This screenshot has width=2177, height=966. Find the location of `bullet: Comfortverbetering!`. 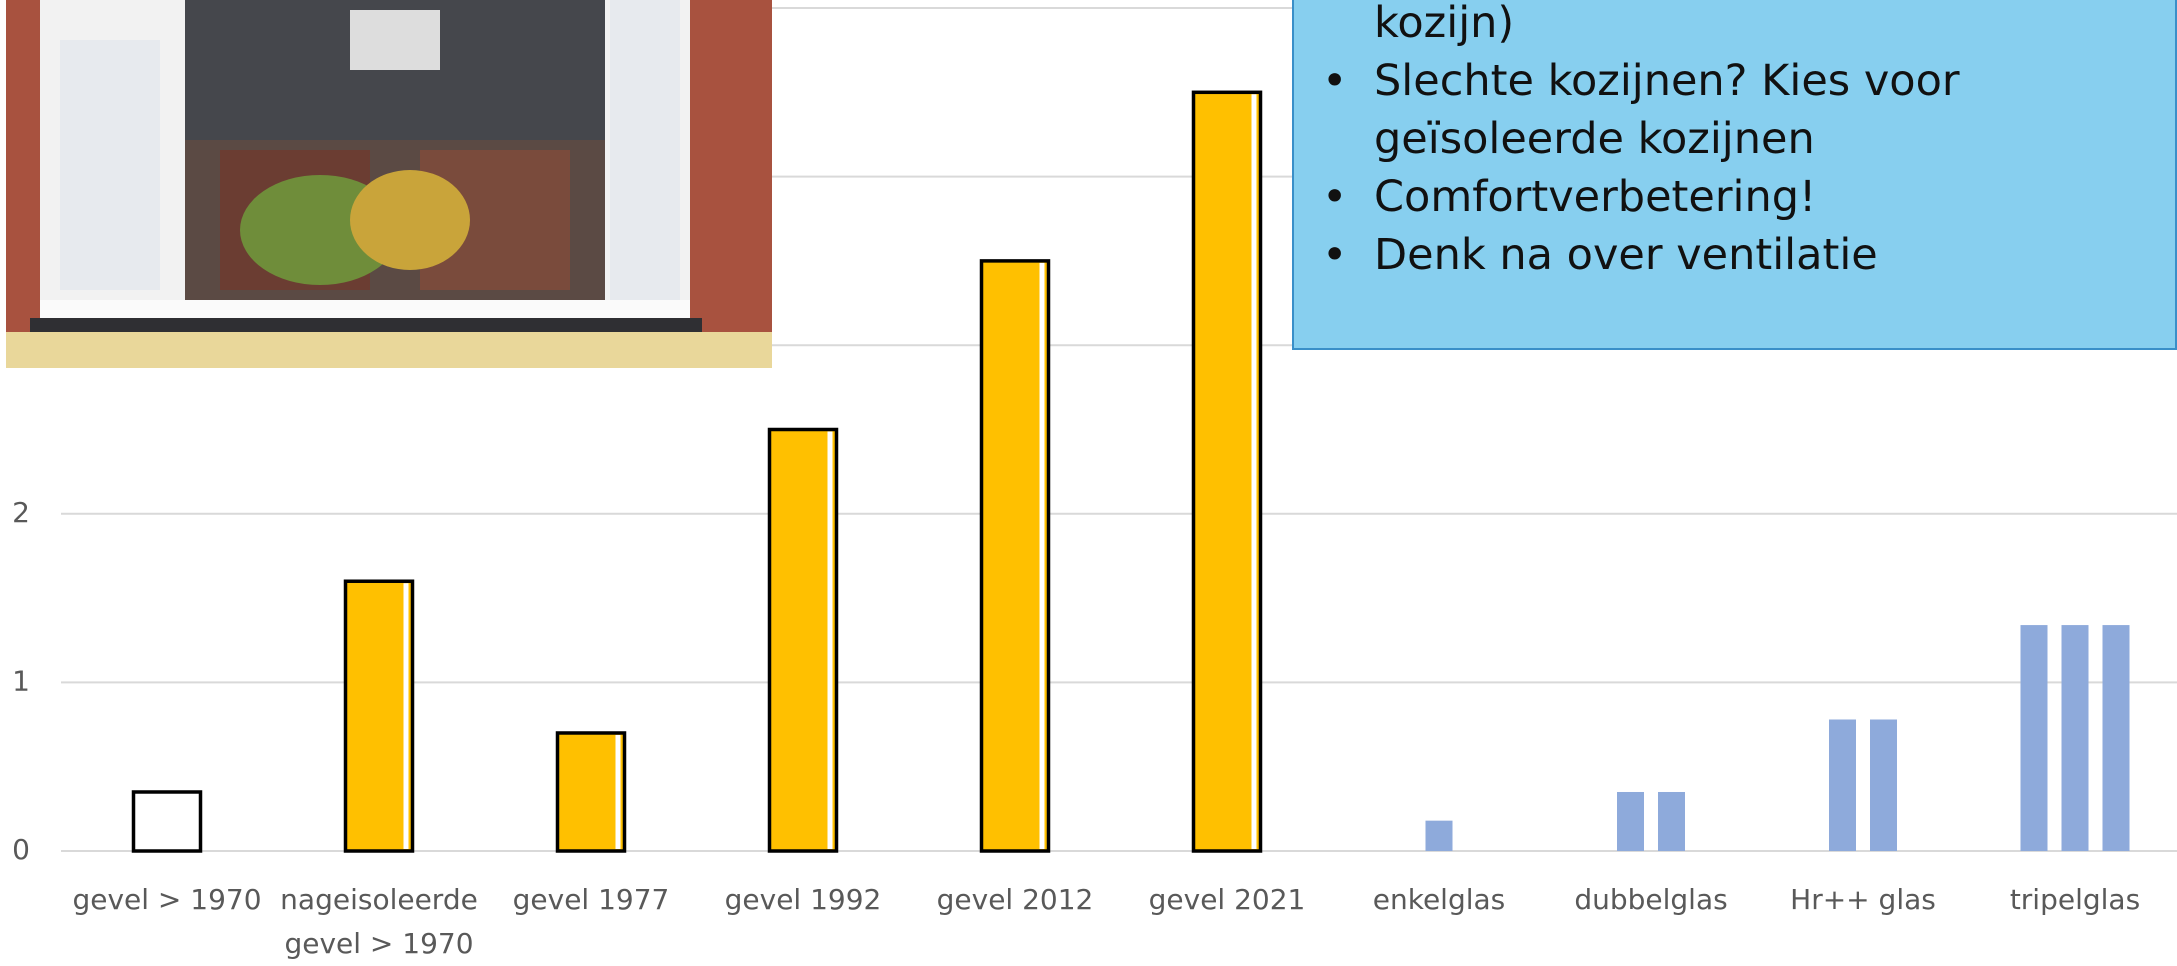

bullet: Comfortverbetering! is located at coordinates (1668, 197).